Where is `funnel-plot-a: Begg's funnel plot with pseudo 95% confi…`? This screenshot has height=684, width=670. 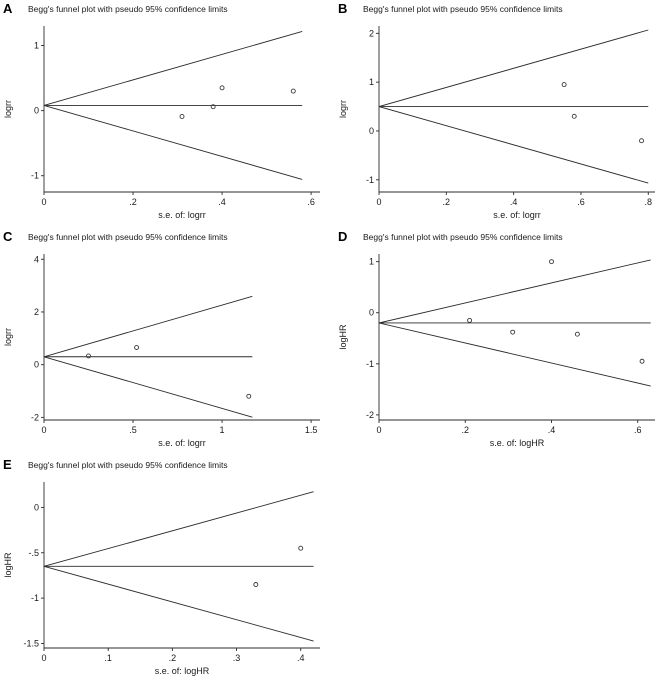 funnel-plot-a: Begg's funnel plot with pseudo 95% confi… is located at coordinates (161, 112).